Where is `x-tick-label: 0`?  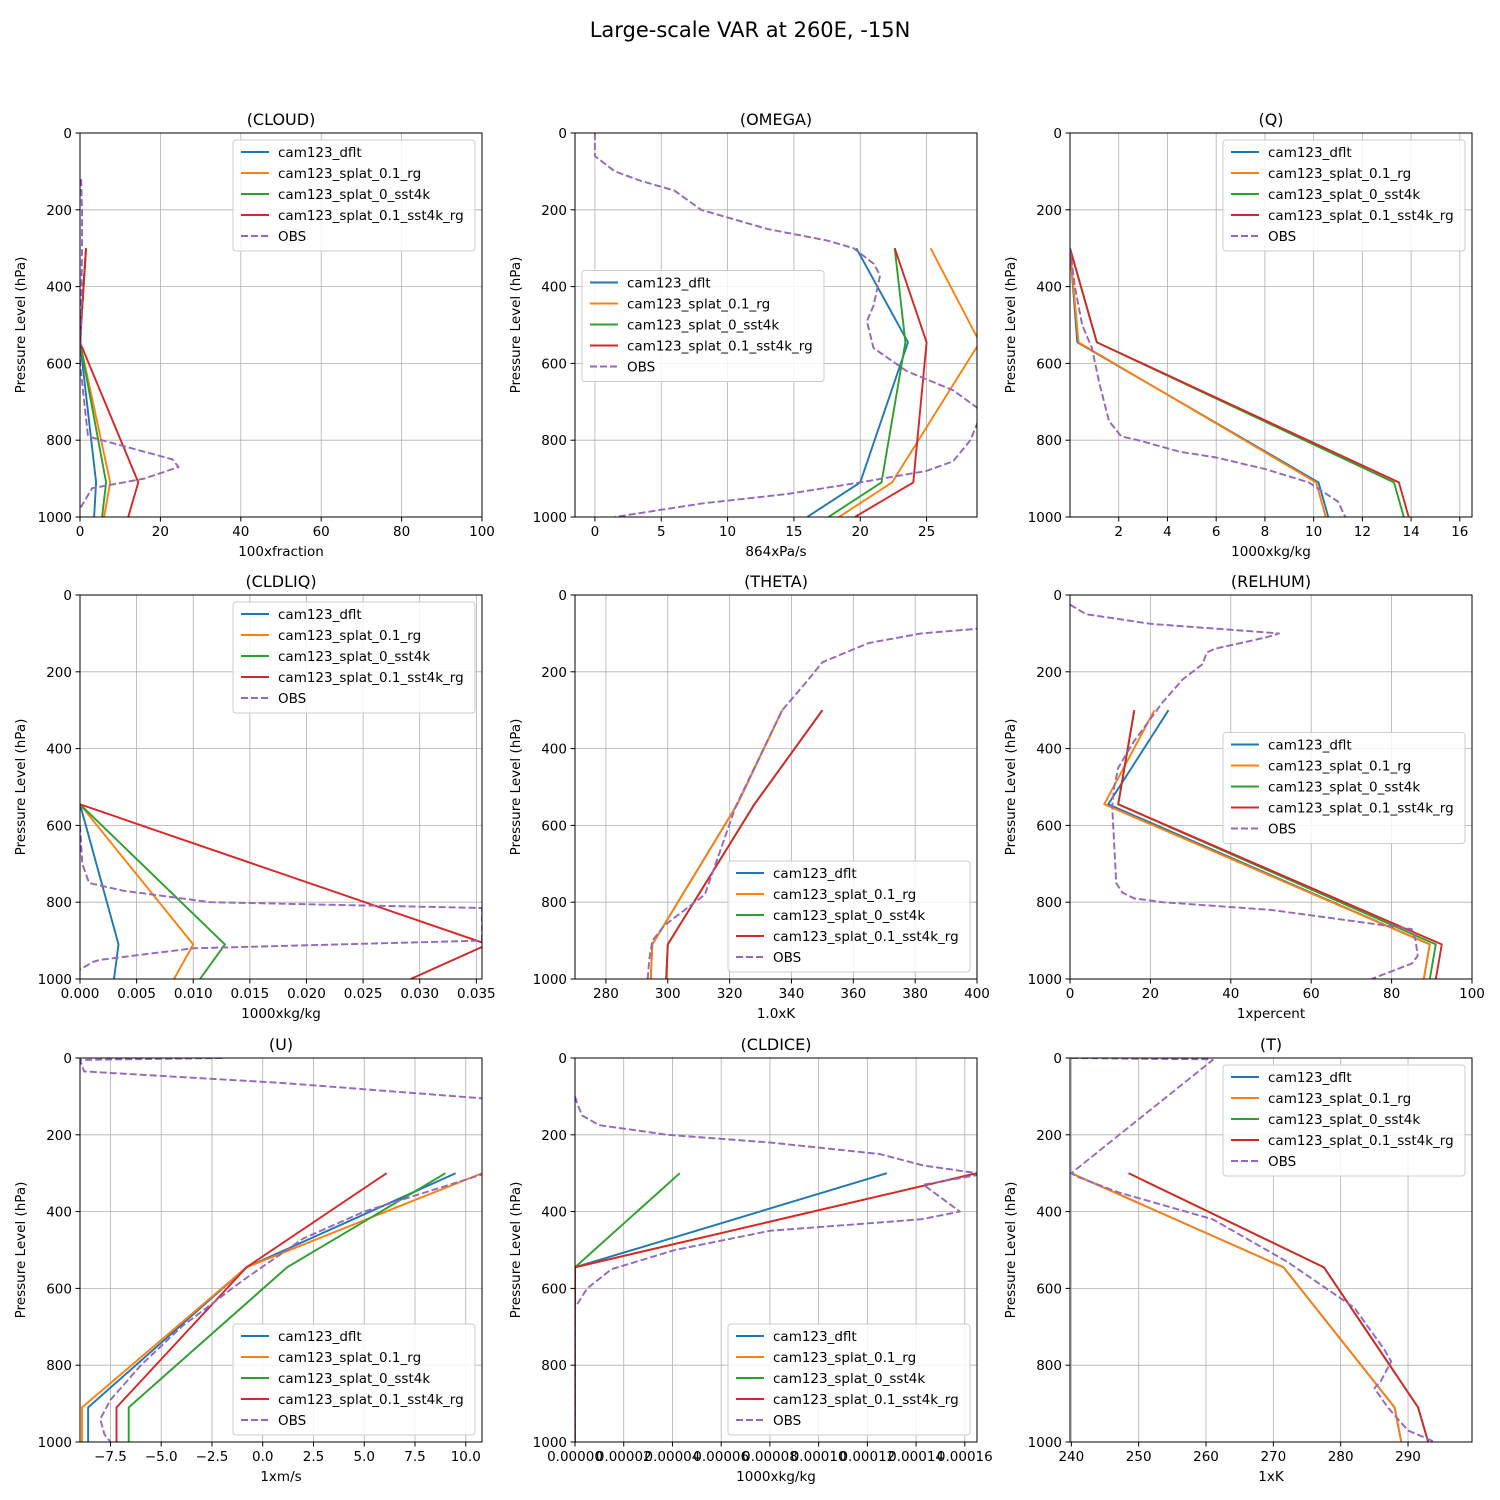
x-tick-label: 0 is located at coordinates (1070, 994).